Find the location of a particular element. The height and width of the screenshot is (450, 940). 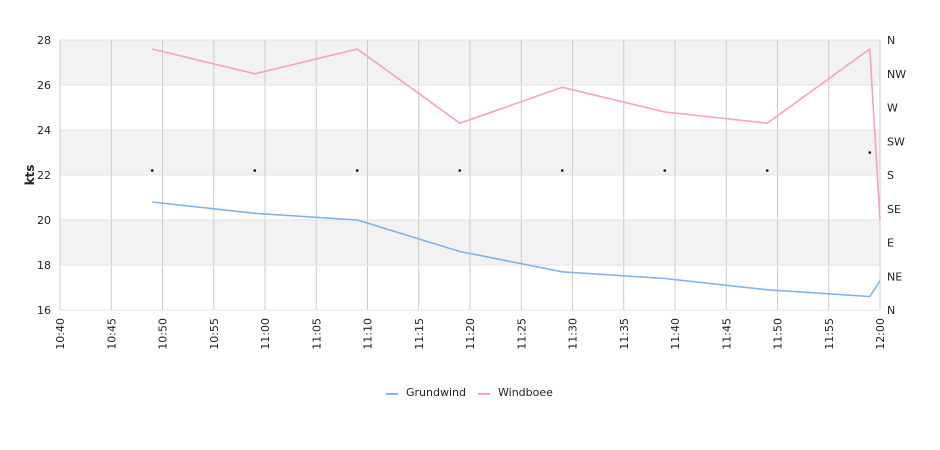

legend-label: Windboee is located at coordinates (525, 392).